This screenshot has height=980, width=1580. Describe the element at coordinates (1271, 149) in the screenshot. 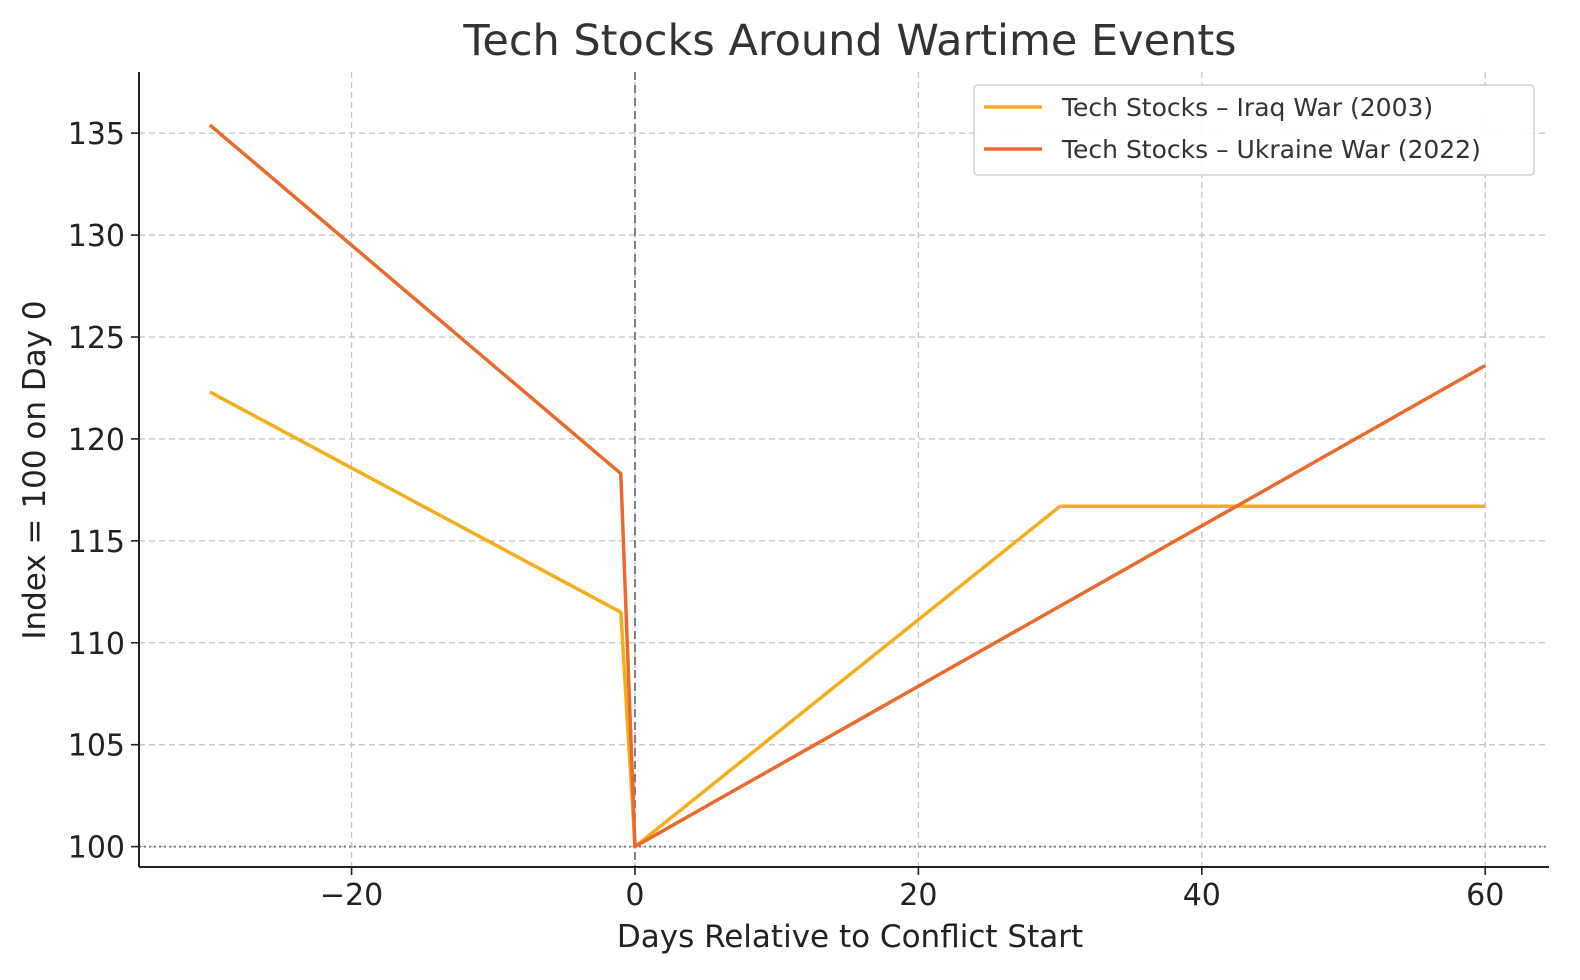

I see `legend-label: Tech Stocks – Ukraine War (2022)` at that location.